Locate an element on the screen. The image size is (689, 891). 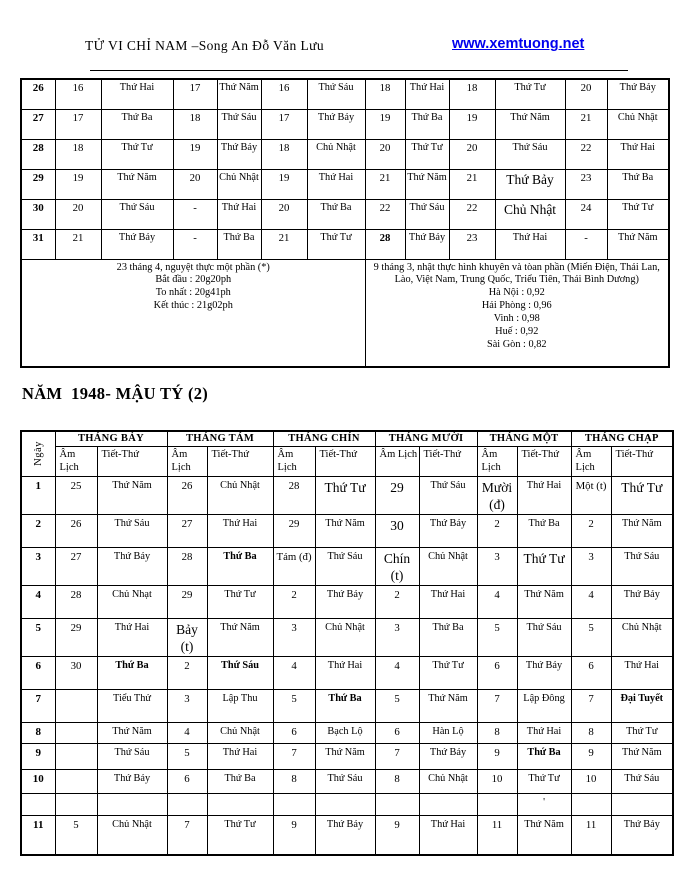
header-divider-line is located at coordinates (359, 70).